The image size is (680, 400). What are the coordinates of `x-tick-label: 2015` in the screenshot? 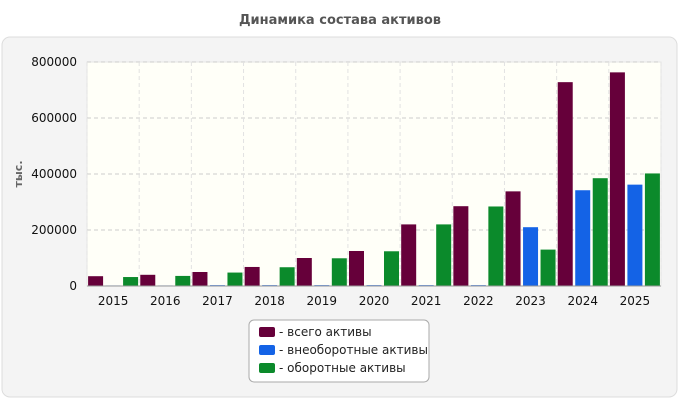 It's located at (113, 301).